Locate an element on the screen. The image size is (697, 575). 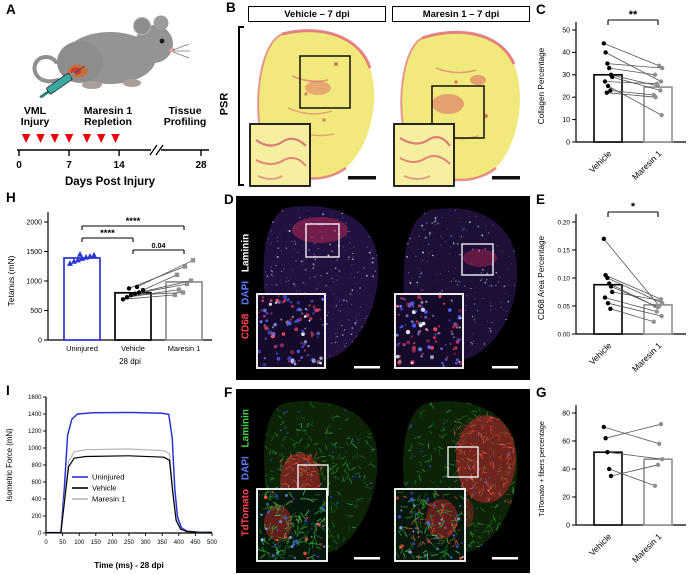
svg-text: 1200 is located at coordinates (35, 432).